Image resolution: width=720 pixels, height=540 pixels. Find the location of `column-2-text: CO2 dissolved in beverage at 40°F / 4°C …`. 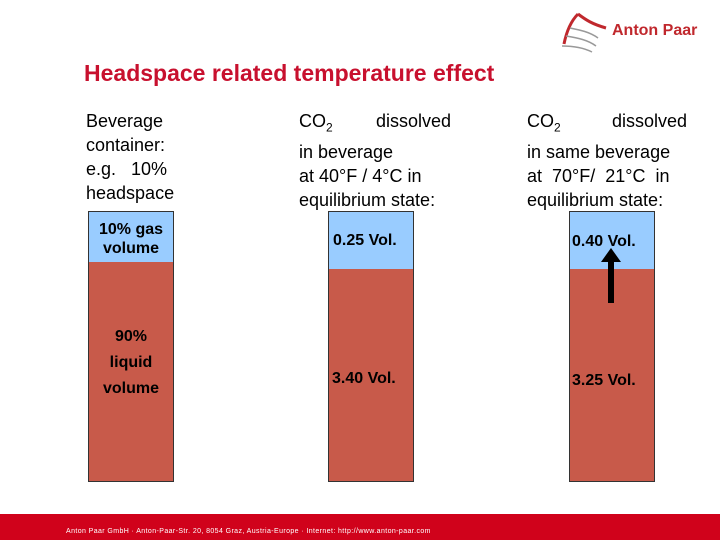

column-2-text: CO2 dissolved in beverage at 40°F / 4°C … is located at coordinates (375, 160).